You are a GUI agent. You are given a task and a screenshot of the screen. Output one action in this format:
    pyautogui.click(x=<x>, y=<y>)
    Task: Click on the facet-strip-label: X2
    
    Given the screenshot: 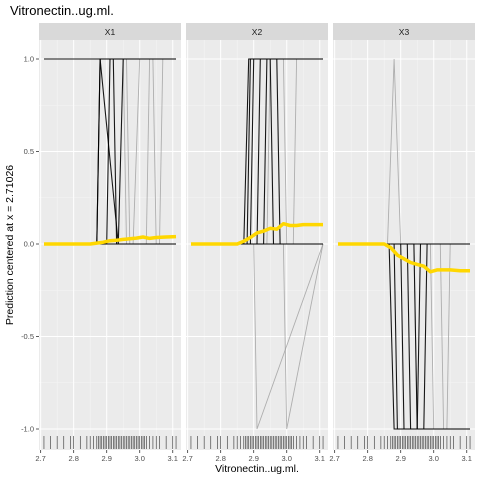 What is the action you would take?
    pyautogui.click(x=257, y=32)
    